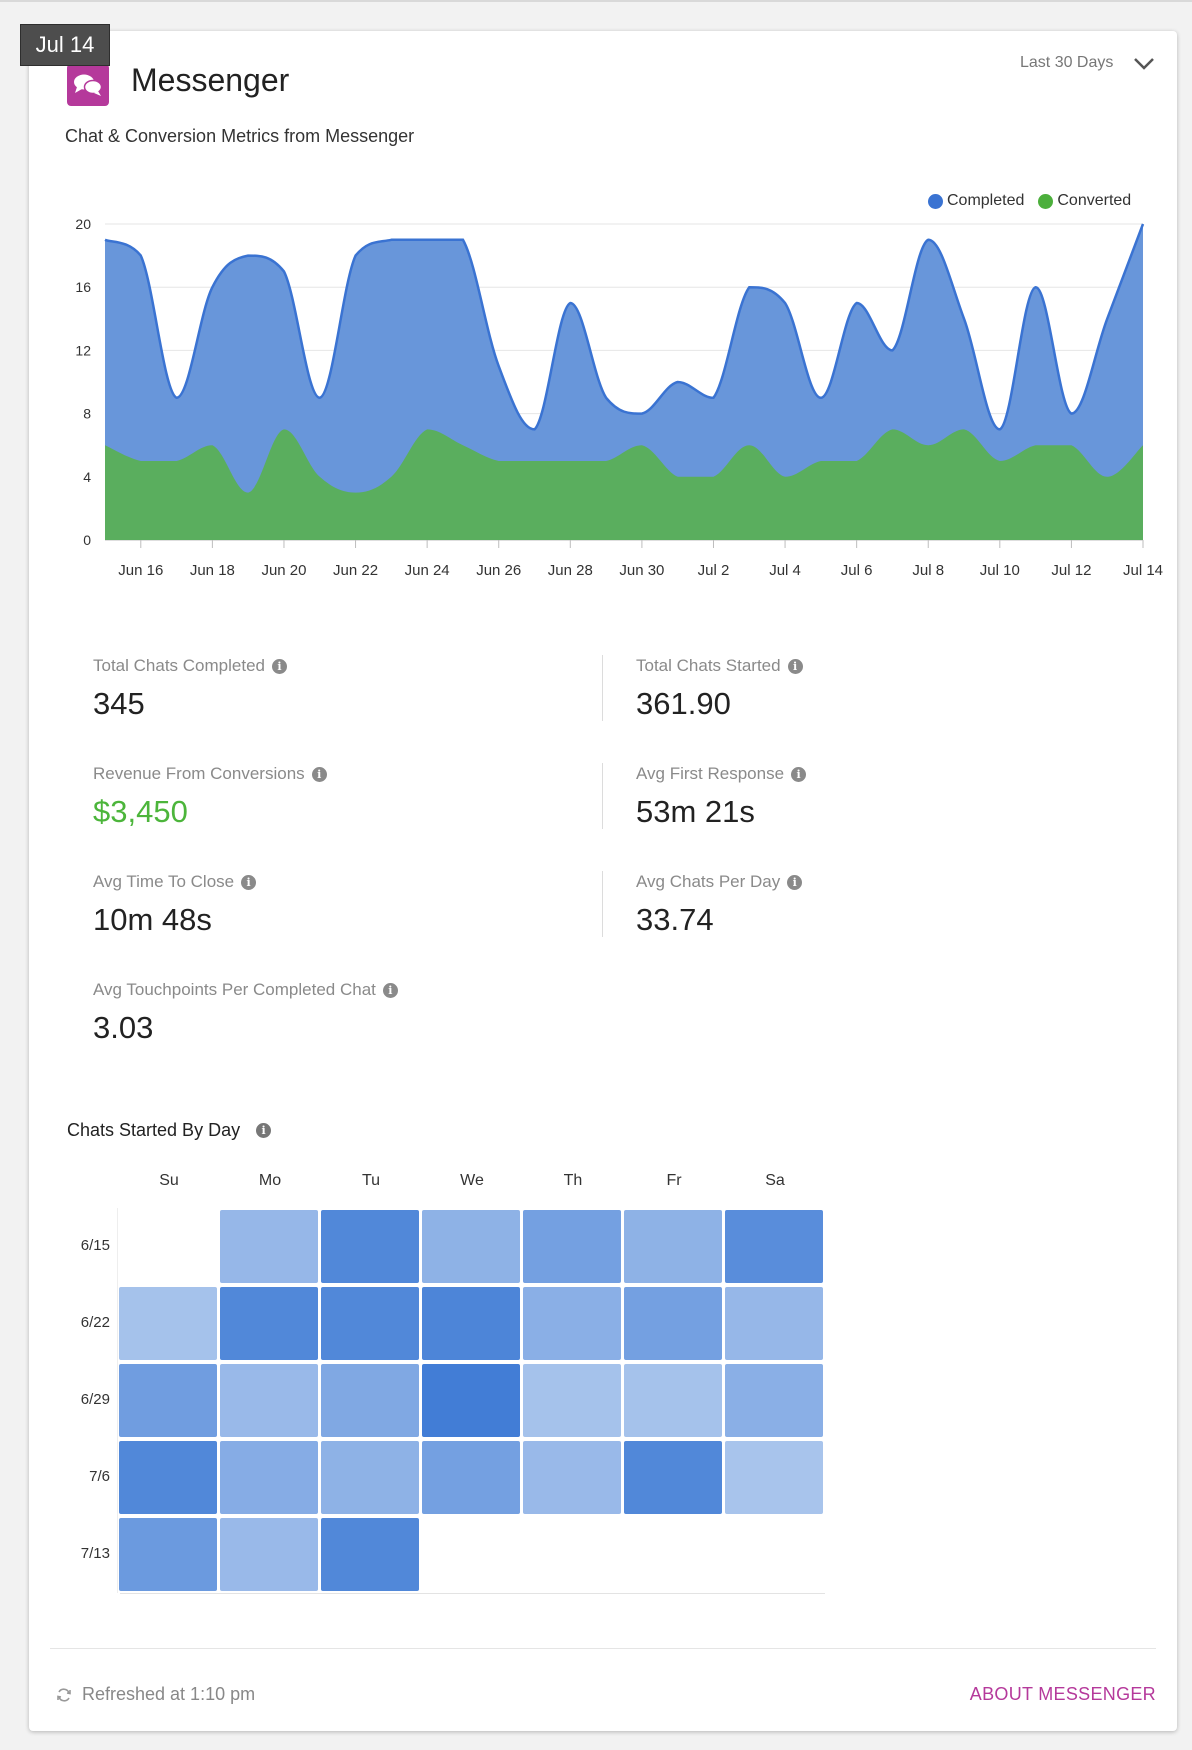  What do you see at coordinates (719, 689) in the screenshot?
I see `metric-total-chats-started: Total Chats Started i 361.90` at bounding box center [719, 689].